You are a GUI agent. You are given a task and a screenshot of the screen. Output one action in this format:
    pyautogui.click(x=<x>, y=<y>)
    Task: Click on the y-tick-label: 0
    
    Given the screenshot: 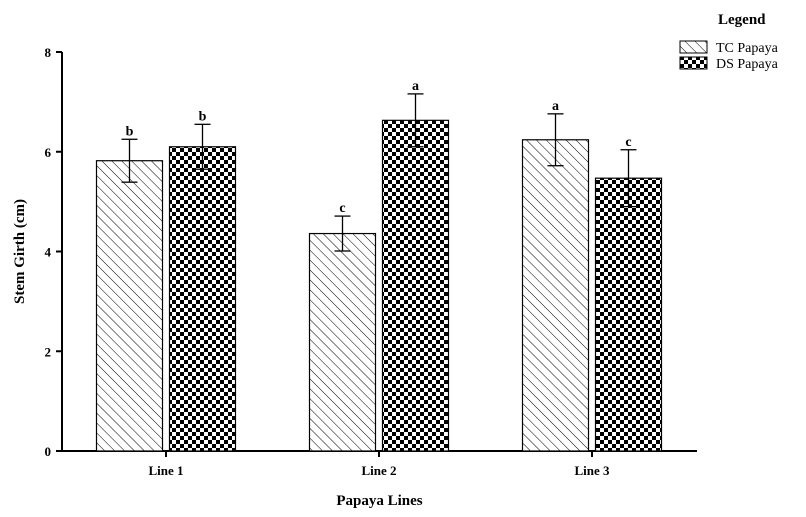 What is the action you would take?
    pyautogui.click(x=48, y=451)
    